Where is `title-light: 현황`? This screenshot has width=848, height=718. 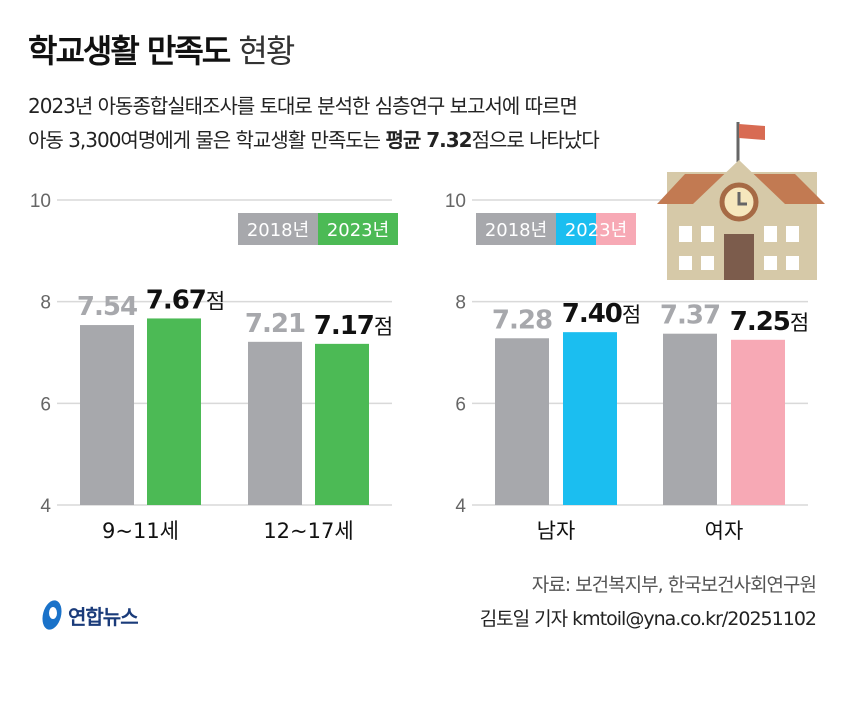
title-light: 현황 is located at coordinates (266, 51).